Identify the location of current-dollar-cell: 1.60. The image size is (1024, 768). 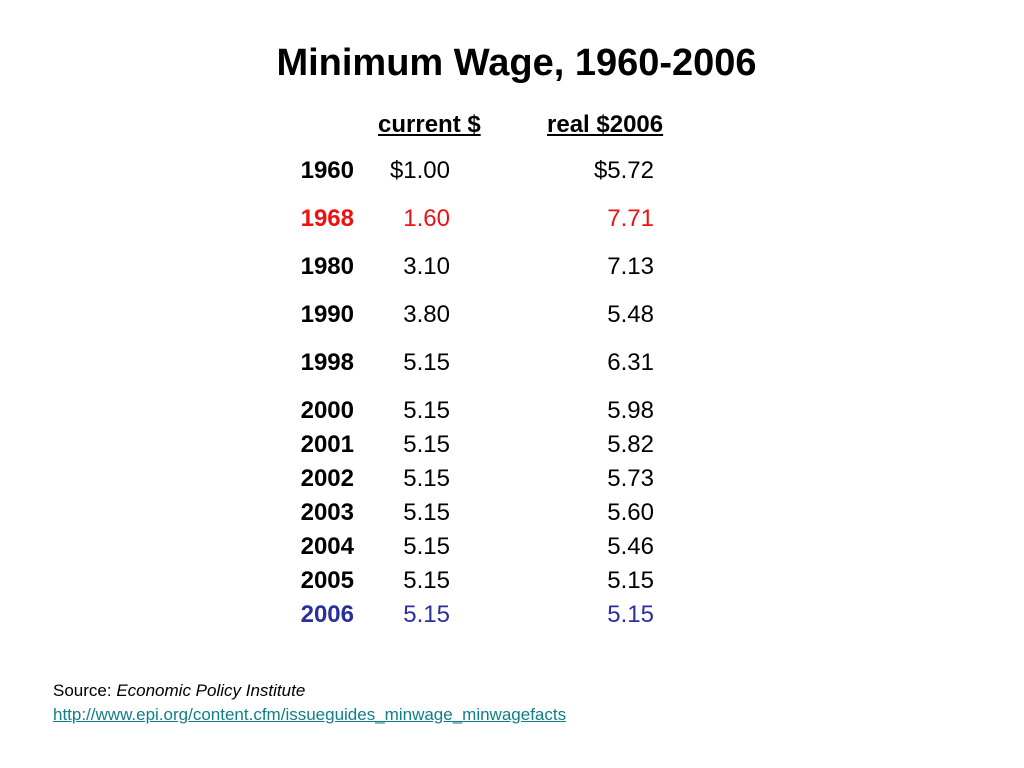
(426, 218).